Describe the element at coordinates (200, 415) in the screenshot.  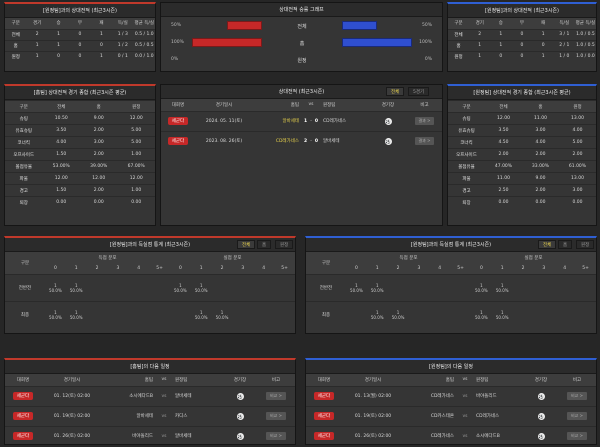
I see `away-team: 카디스` at that location.